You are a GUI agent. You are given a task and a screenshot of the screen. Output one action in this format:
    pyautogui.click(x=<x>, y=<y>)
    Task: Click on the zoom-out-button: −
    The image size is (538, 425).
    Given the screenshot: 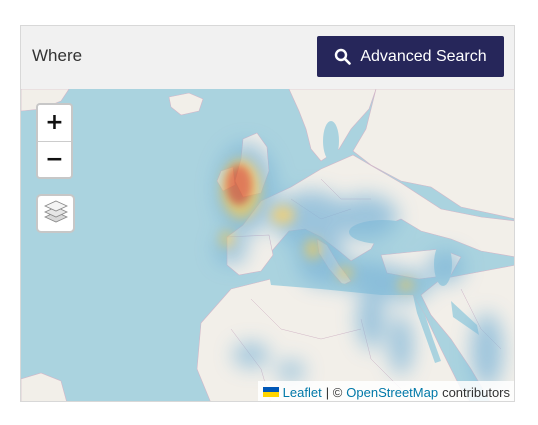 What is the action you would take?
    pyautogui.click(x=54, y=159)
    